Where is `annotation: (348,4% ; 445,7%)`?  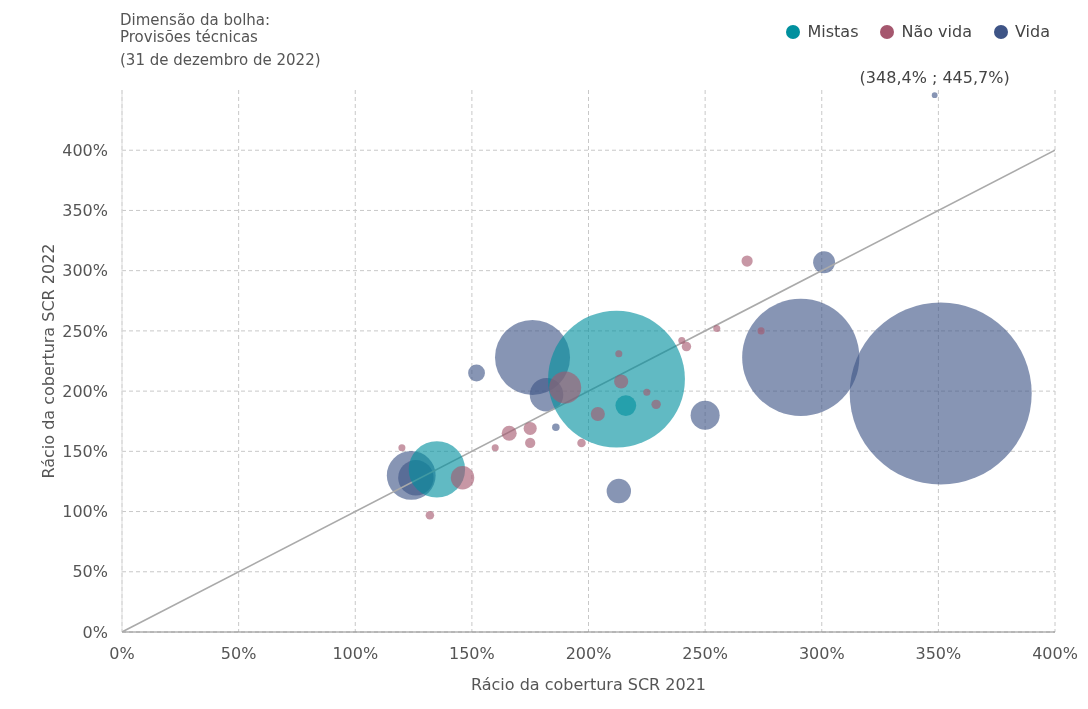
annotation: (348,4% ; 445,7%) is located at coordinates (934, 78).